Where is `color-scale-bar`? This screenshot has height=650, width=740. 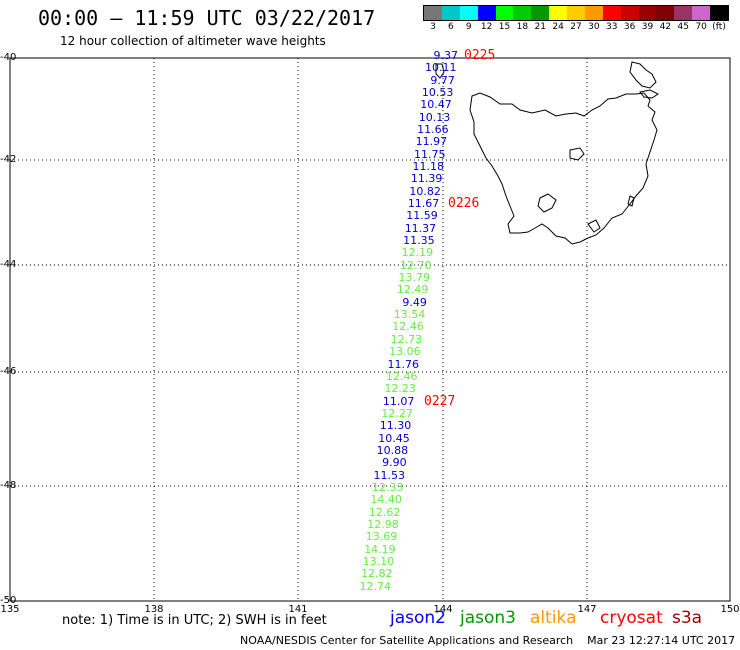
color-scale-bar is located at coordinates (576, 13).